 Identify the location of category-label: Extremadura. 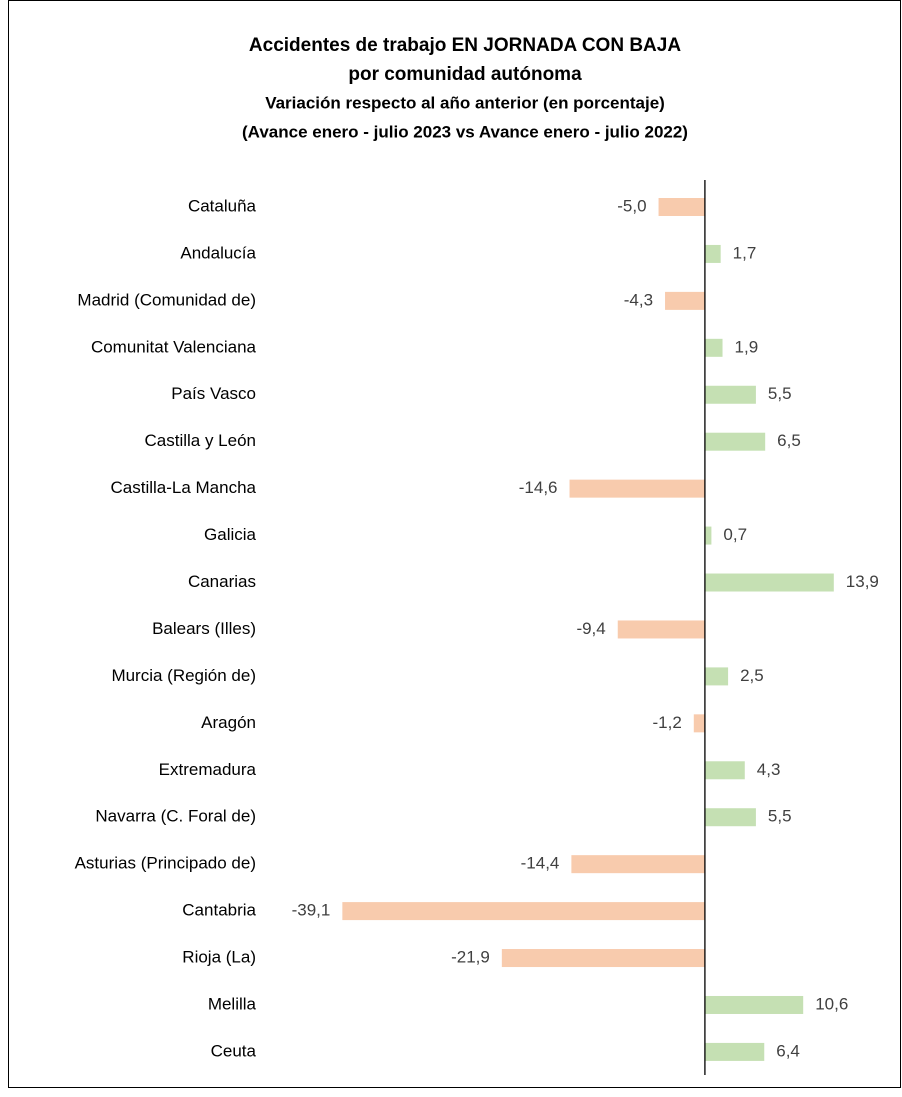
(208, 769).